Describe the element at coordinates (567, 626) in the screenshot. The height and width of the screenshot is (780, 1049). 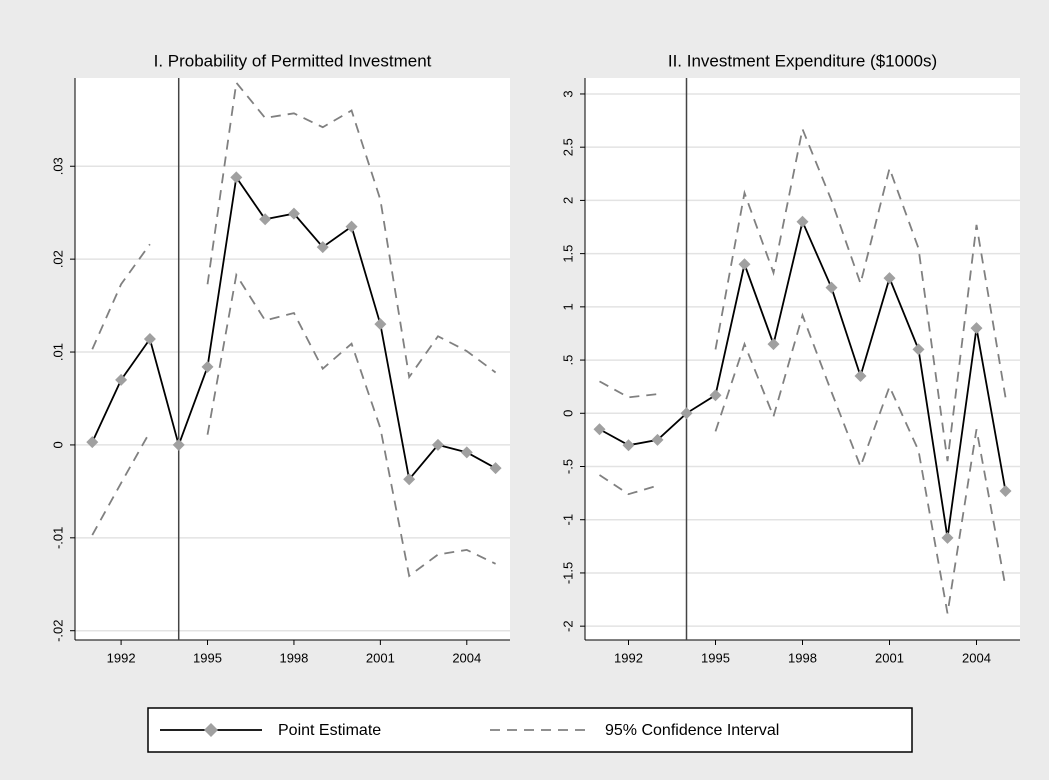
I see `y-tick-label: -2` at that location.